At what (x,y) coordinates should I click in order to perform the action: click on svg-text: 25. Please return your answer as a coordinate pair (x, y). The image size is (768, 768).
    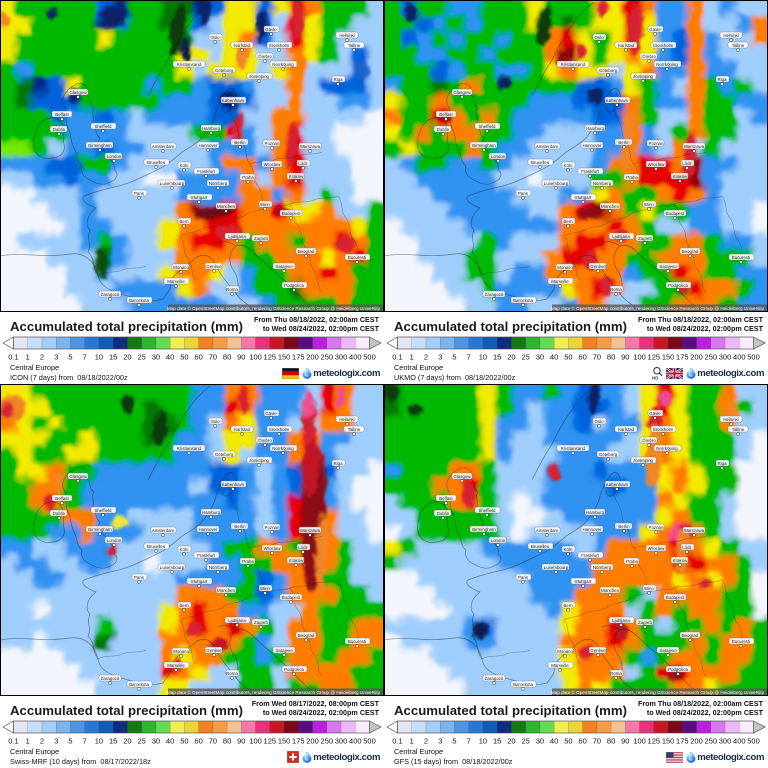
    Looking at the image, I should click on (142, 357).